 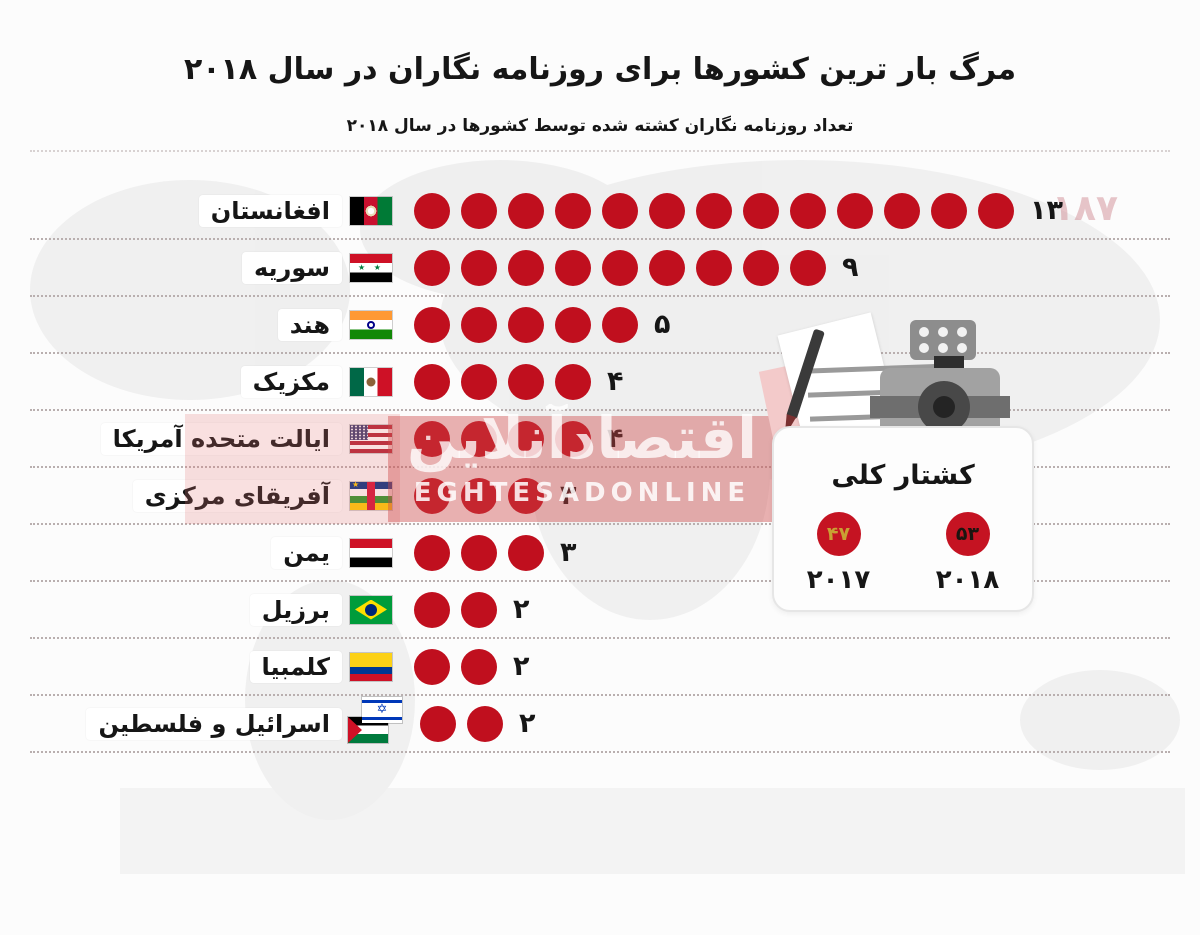 What do you see at coordinates (652, 831) in the screenshot?
I see `bottom-band` at bounding box center [652, 831].